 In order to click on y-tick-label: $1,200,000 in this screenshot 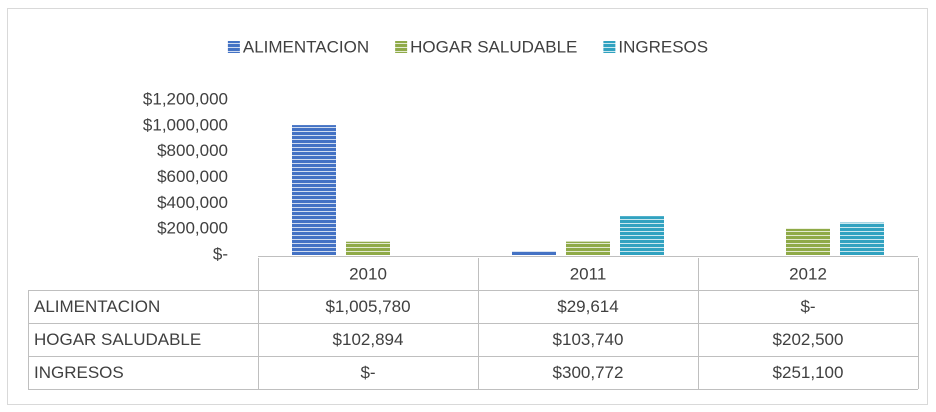, I will do `click(185, 98)`.